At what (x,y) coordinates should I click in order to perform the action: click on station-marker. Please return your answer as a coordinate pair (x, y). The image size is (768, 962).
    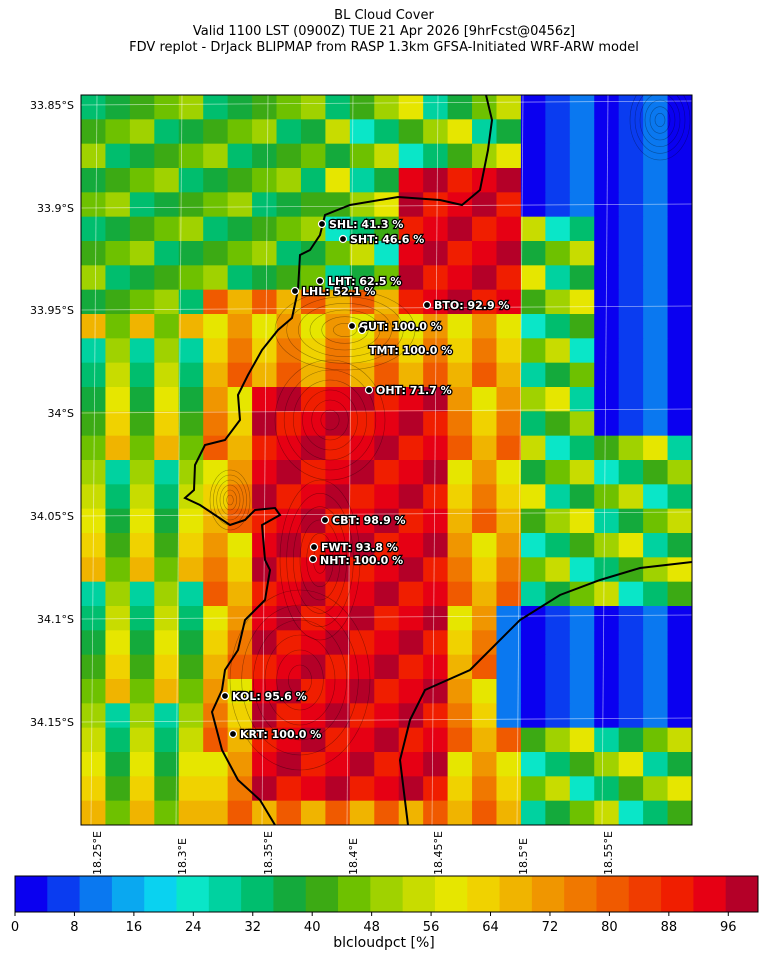
    Looking at the image, I should click on (343, 239).